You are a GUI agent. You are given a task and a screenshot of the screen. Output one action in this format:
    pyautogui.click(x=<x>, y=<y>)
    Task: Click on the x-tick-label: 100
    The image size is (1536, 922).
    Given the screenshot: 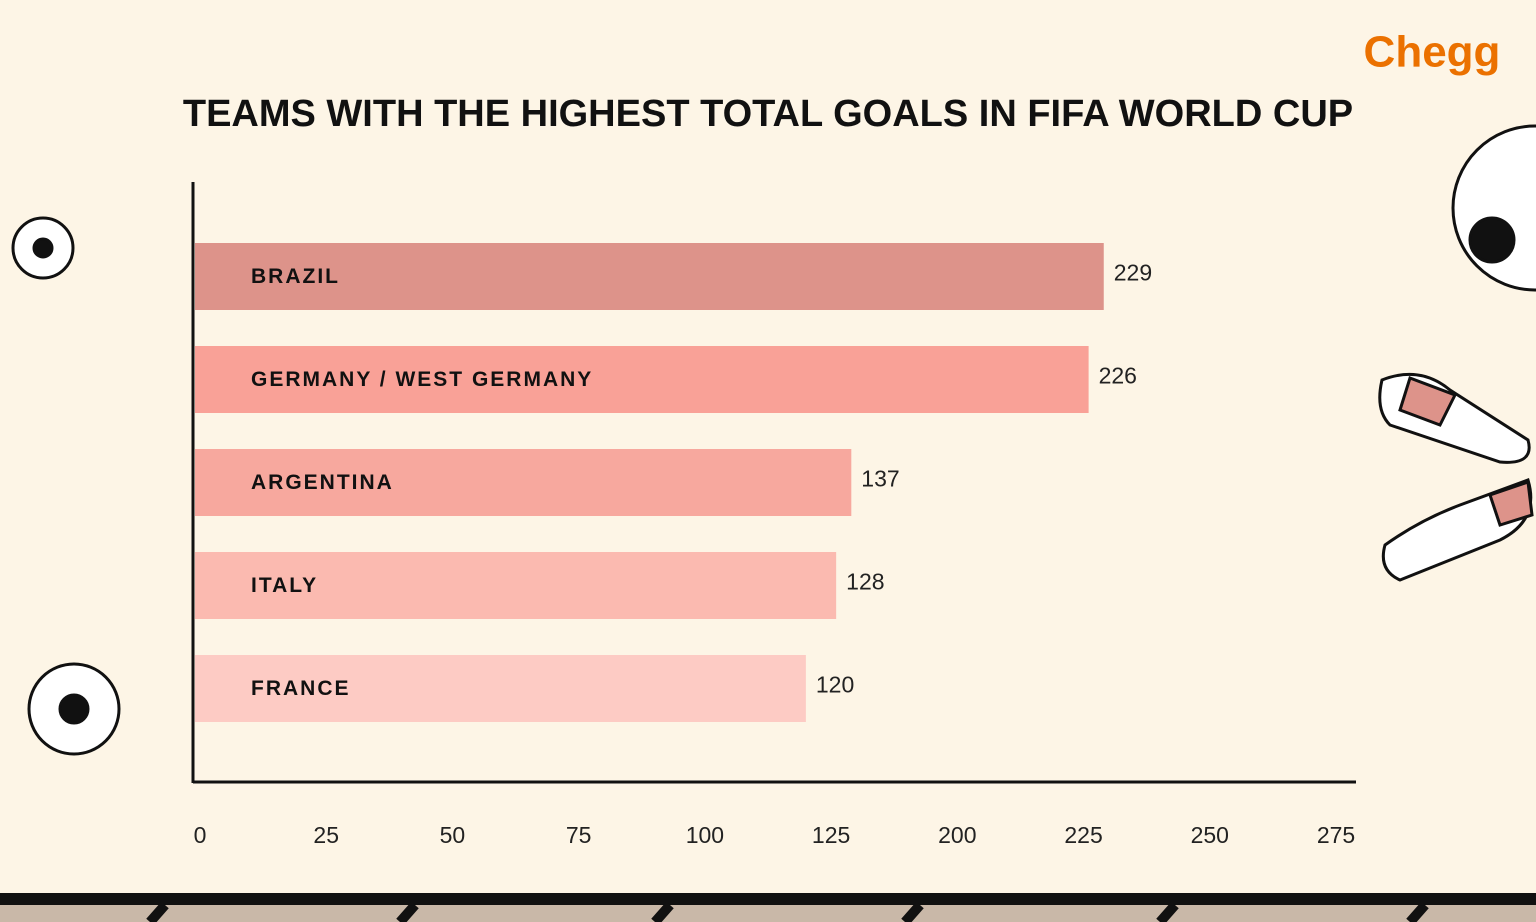 What is the action you would take?
    pyautogui.click(x=705, y=835)
    